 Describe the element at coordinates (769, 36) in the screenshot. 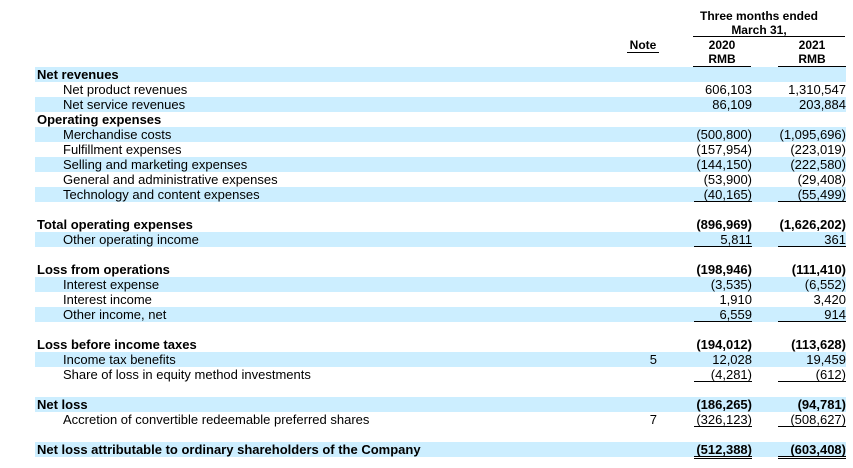

I see `period-header-rule` at that location.